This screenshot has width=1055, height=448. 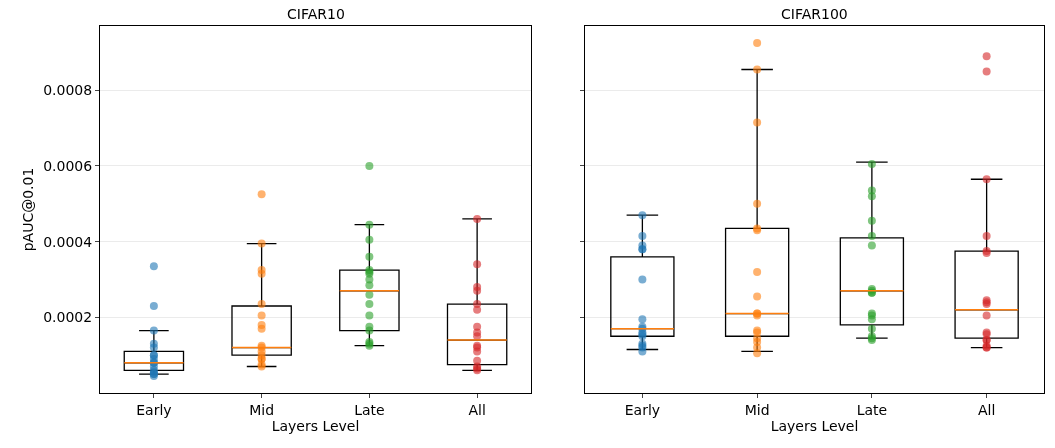 What do you see at coordinates (68, 165) in the screenshot?
I see `y-tick-label: 0.0006` at bounding box center [68, 165].